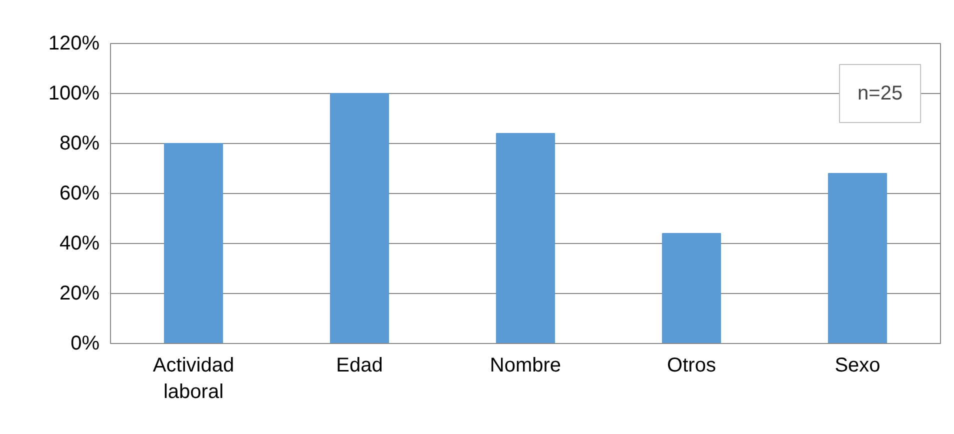  What do you see at coordinates (79, 293) in the screenshot?
I see `y-tick-label: 20%` at bounding box center [79, 293].